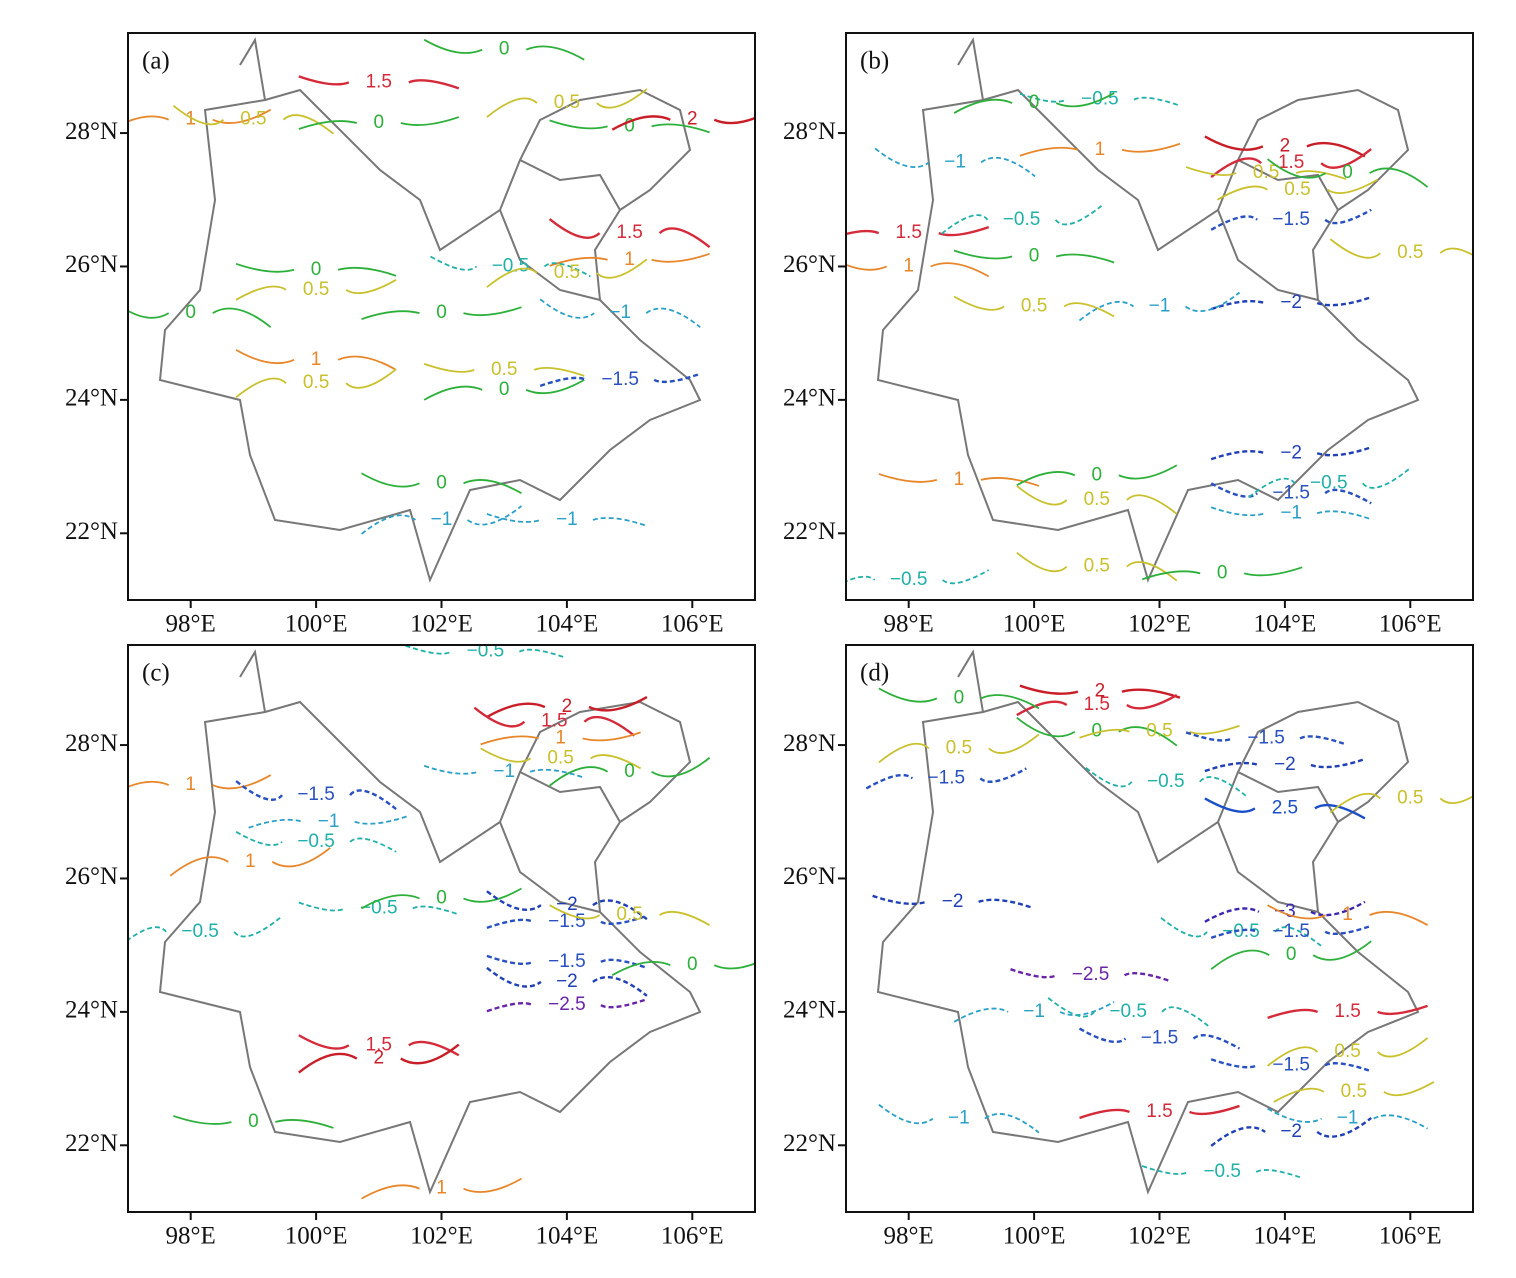 The image size is (1516, 1278). What do you see at coordinates (874, 61) in the screenshot?
I see `panel-label: (b)` at bounding box center [874, 61].